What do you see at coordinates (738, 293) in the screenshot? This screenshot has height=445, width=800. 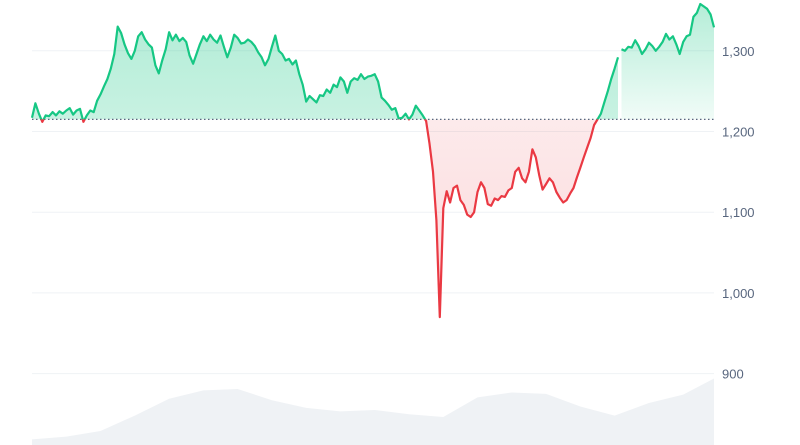 I see `y-tick-label: 1,000` at bounding box center [738, 293].